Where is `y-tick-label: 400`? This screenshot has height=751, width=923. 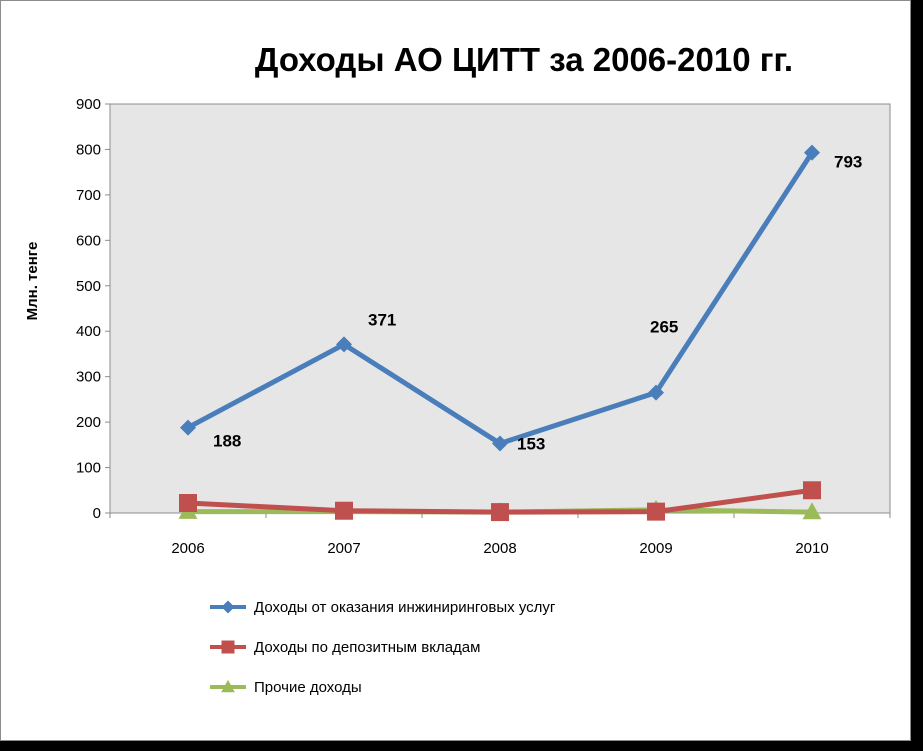 y-tick-label: 400 is located at coordinates (88, 331).